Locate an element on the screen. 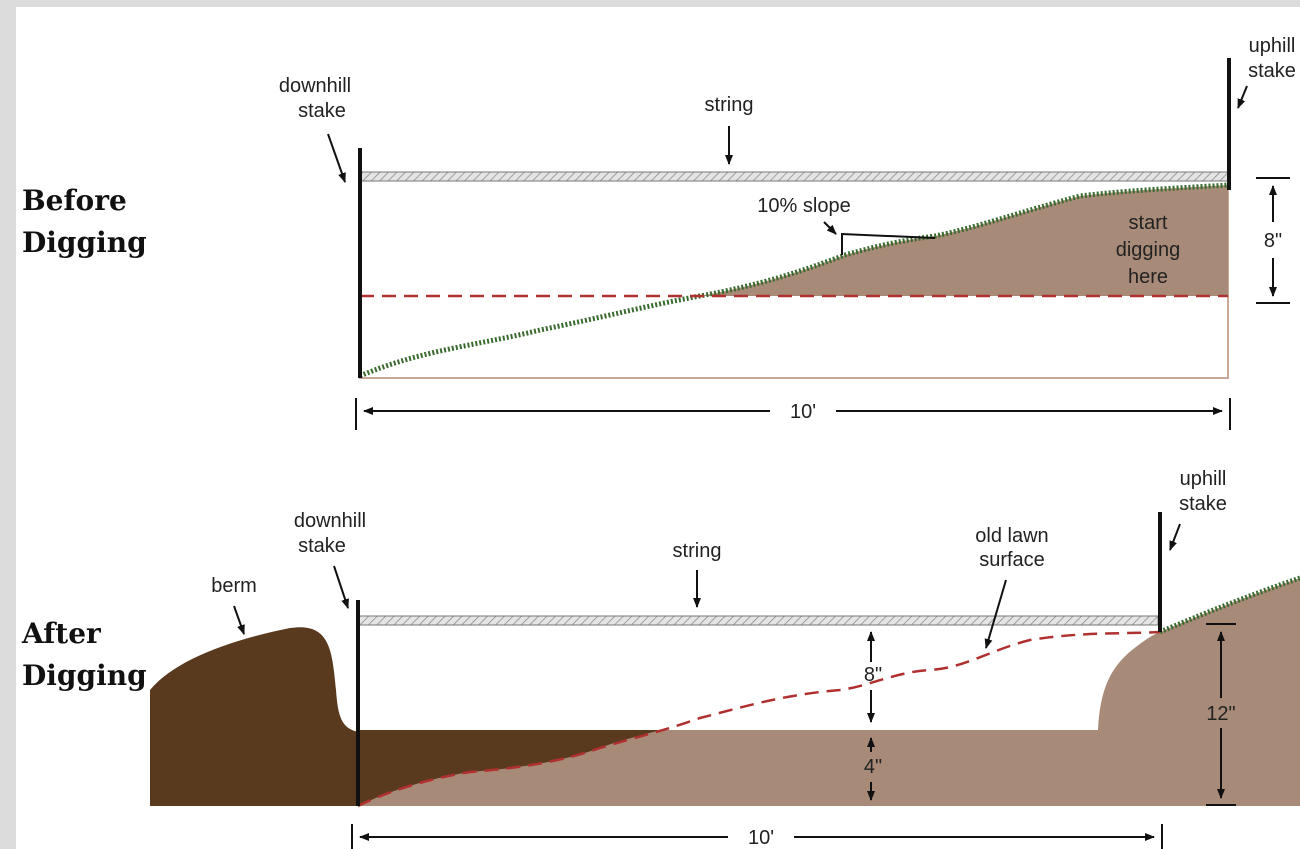 The height and width of the screenshot is (849, 1300). after-string-label: string is located at coordinates (697, 551).